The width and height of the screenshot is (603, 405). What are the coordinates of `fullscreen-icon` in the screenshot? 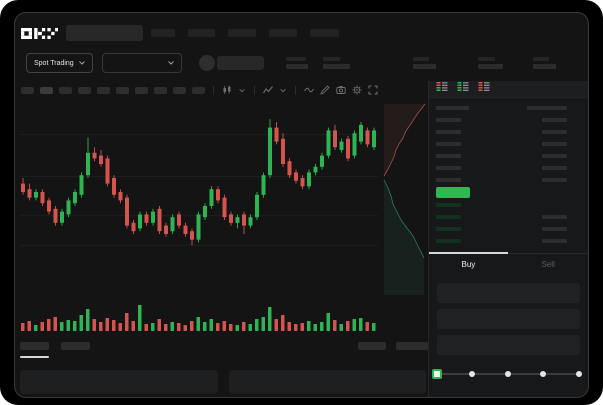 It's located at (373, 90).